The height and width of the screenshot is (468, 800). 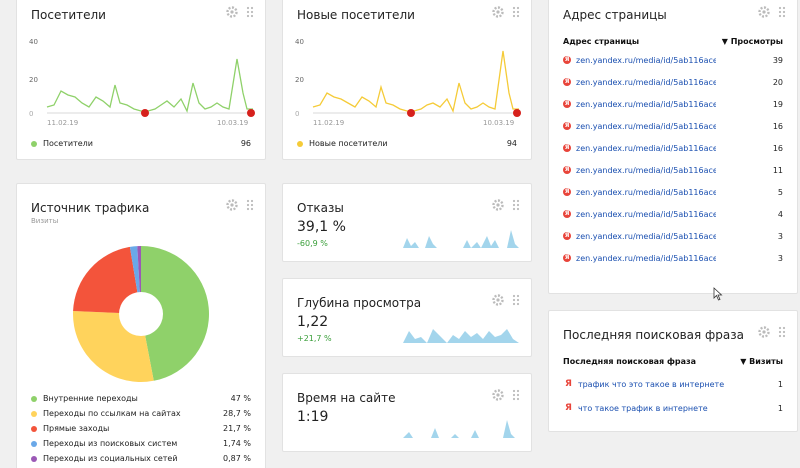 What do you see at coordinates (651, 384) in the screenshot?
I see `search-phrase-link: трафик что это такое в интернете` at bounding box center [651, 384].